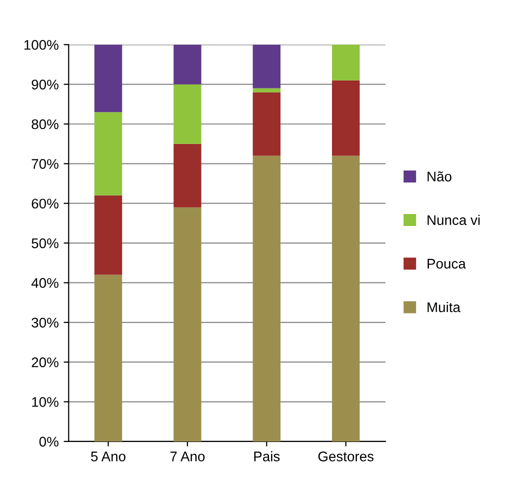 This screenshot has width=528, height=496. Describe the element at coordinates (45, 323) in the screenshot. I see `y-tick-label: 30%` at that location.